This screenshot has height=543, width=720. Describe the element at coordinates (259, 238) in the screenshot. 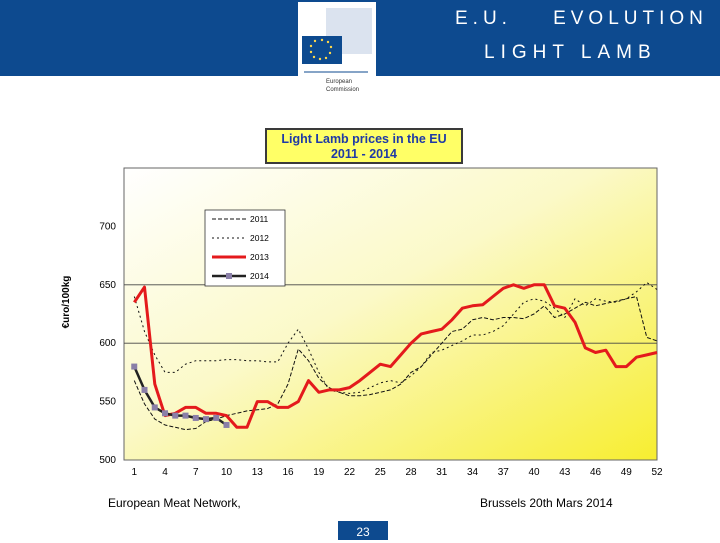

I see `legend-label-2012: 2012` at that location.